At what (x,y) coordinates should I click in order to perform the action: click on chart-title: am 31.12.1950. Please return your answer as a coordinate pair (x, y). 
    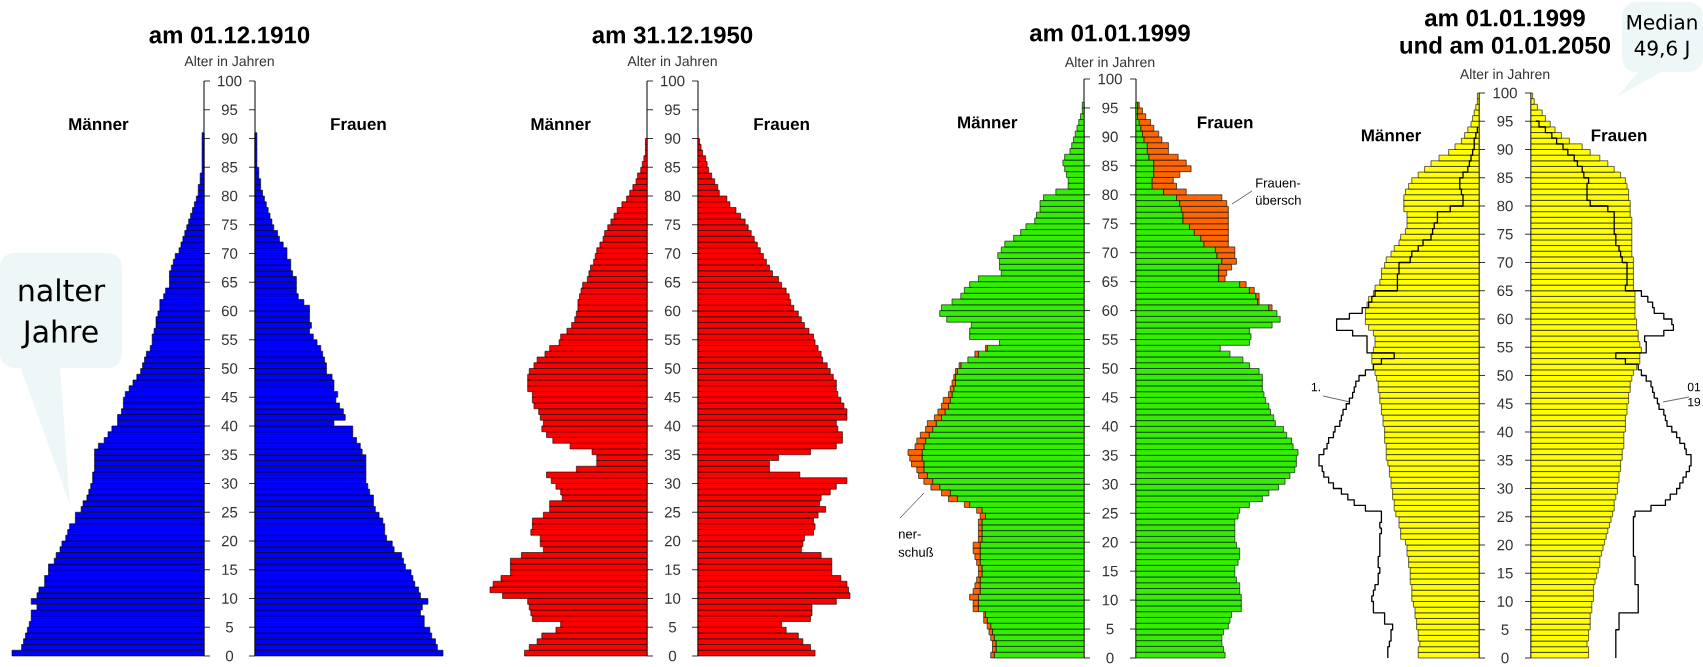
    Looking at the image, I should click on (672, 35).